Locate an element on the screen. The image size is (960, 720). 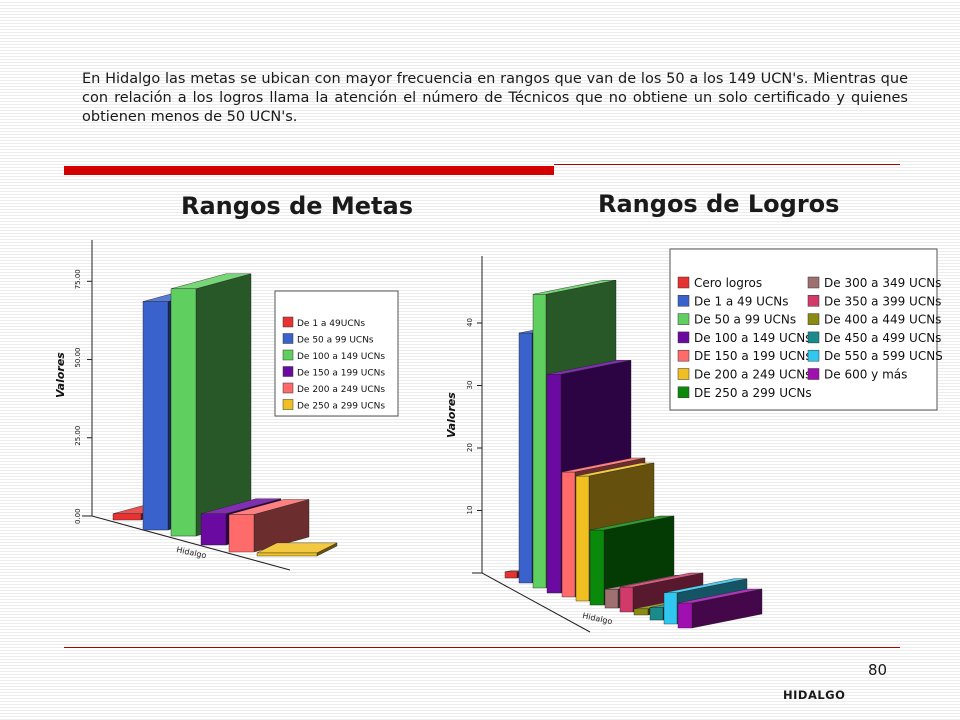
logros-bar-6-front is located at coordinates (582, 538).